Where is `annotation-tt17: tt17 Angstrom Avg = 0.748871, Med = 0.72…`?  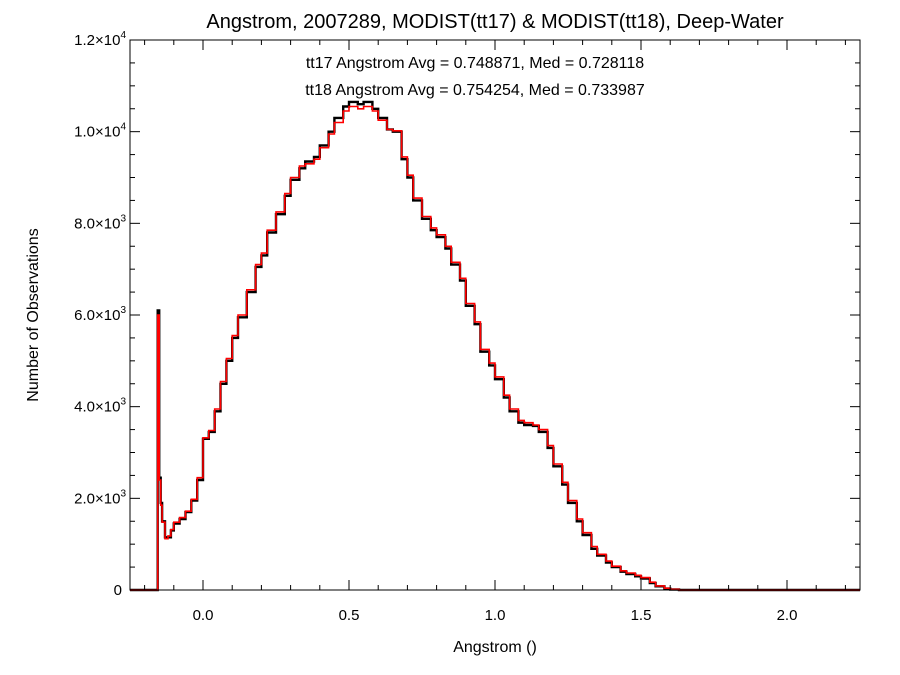
annotation-tt17: tt17 Angstrom Avg = 0.748871, Med = 0.72… is located at coordinates (475, 63).